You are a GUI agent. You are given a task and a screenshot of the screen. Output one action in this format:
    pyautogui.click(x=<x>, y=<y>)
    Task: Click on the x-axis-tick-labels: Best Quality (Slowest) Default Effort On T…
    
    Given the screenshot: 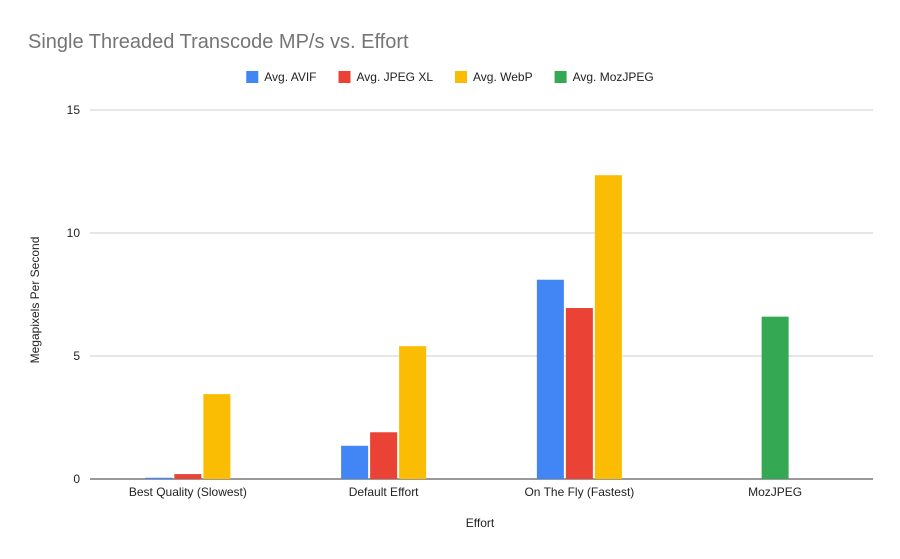 What is the action you would take?
    pyautogui.click(x=465, y=492)
    